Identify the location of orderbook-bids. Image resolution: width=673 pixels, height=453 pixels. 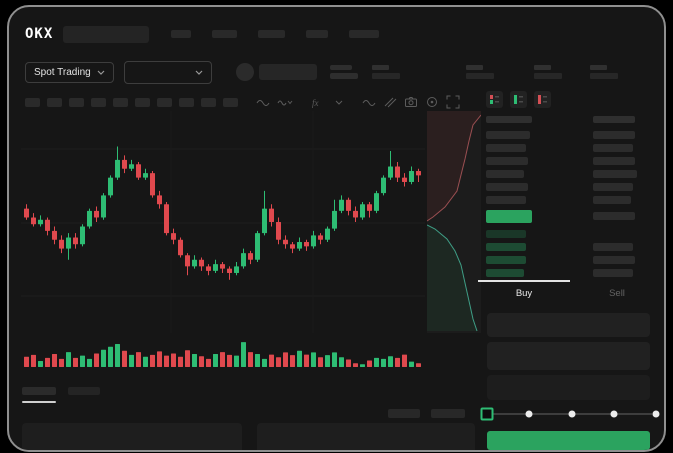
(571, 254).